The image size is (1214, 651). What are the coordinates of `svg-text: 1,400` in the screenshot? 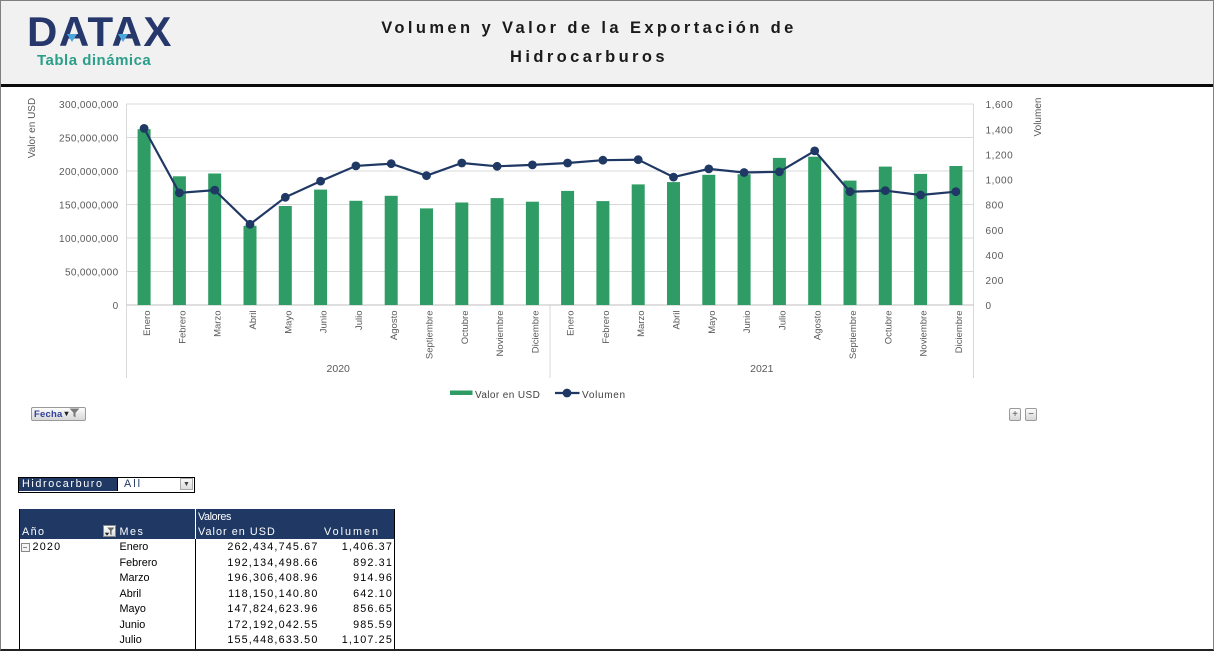 It's located at (1000, 130).